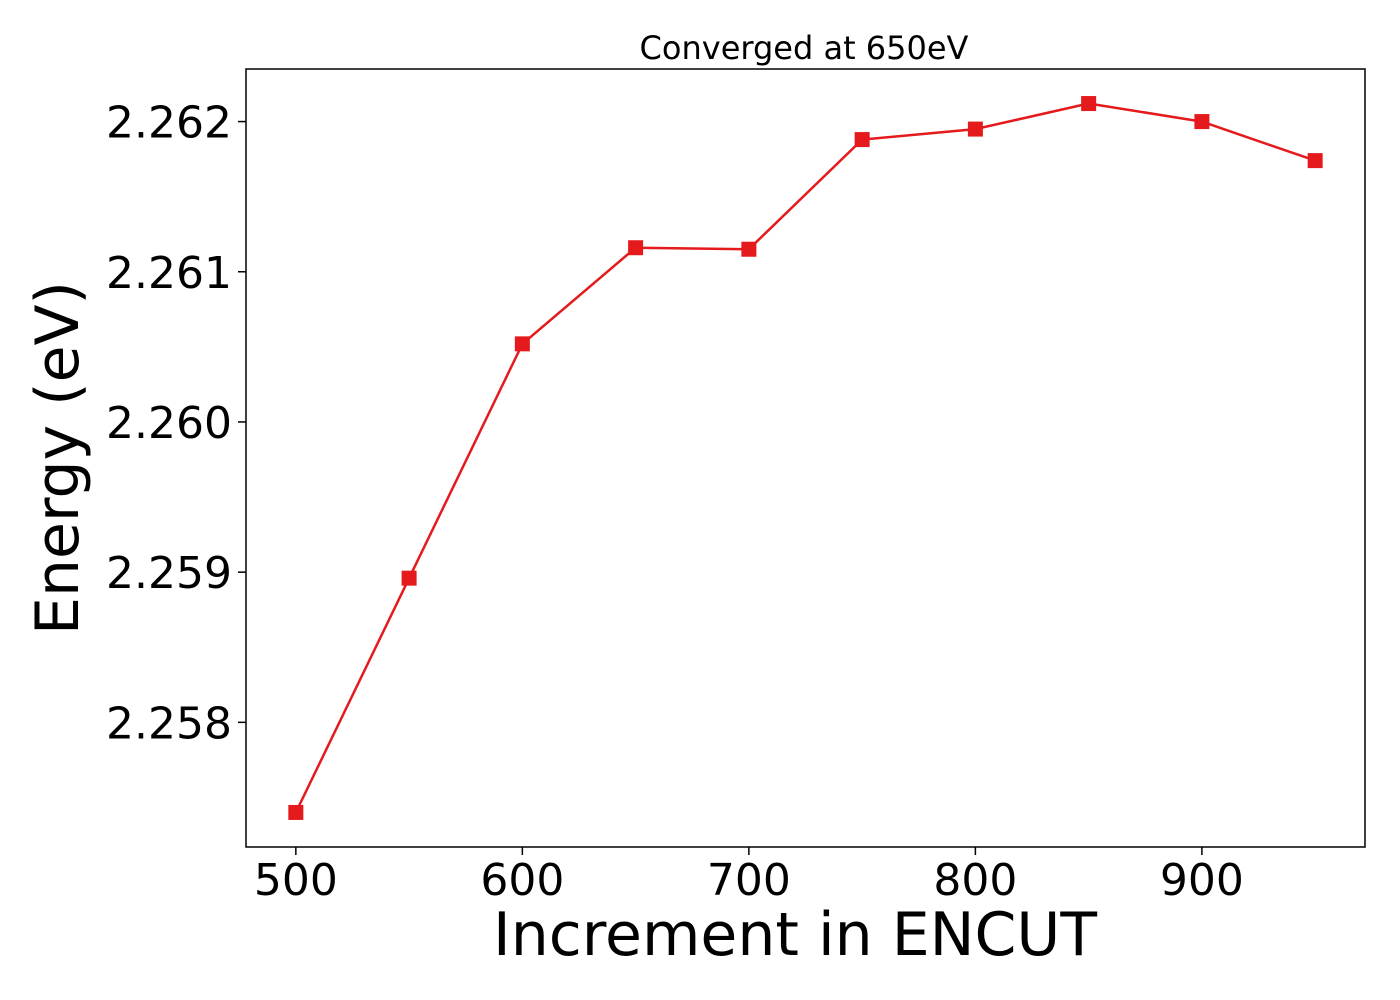  What do you see at coordinates (169, 573) in the screenshot?
I see `y-tick-label: 2.259` at bounding box center [169, 573].